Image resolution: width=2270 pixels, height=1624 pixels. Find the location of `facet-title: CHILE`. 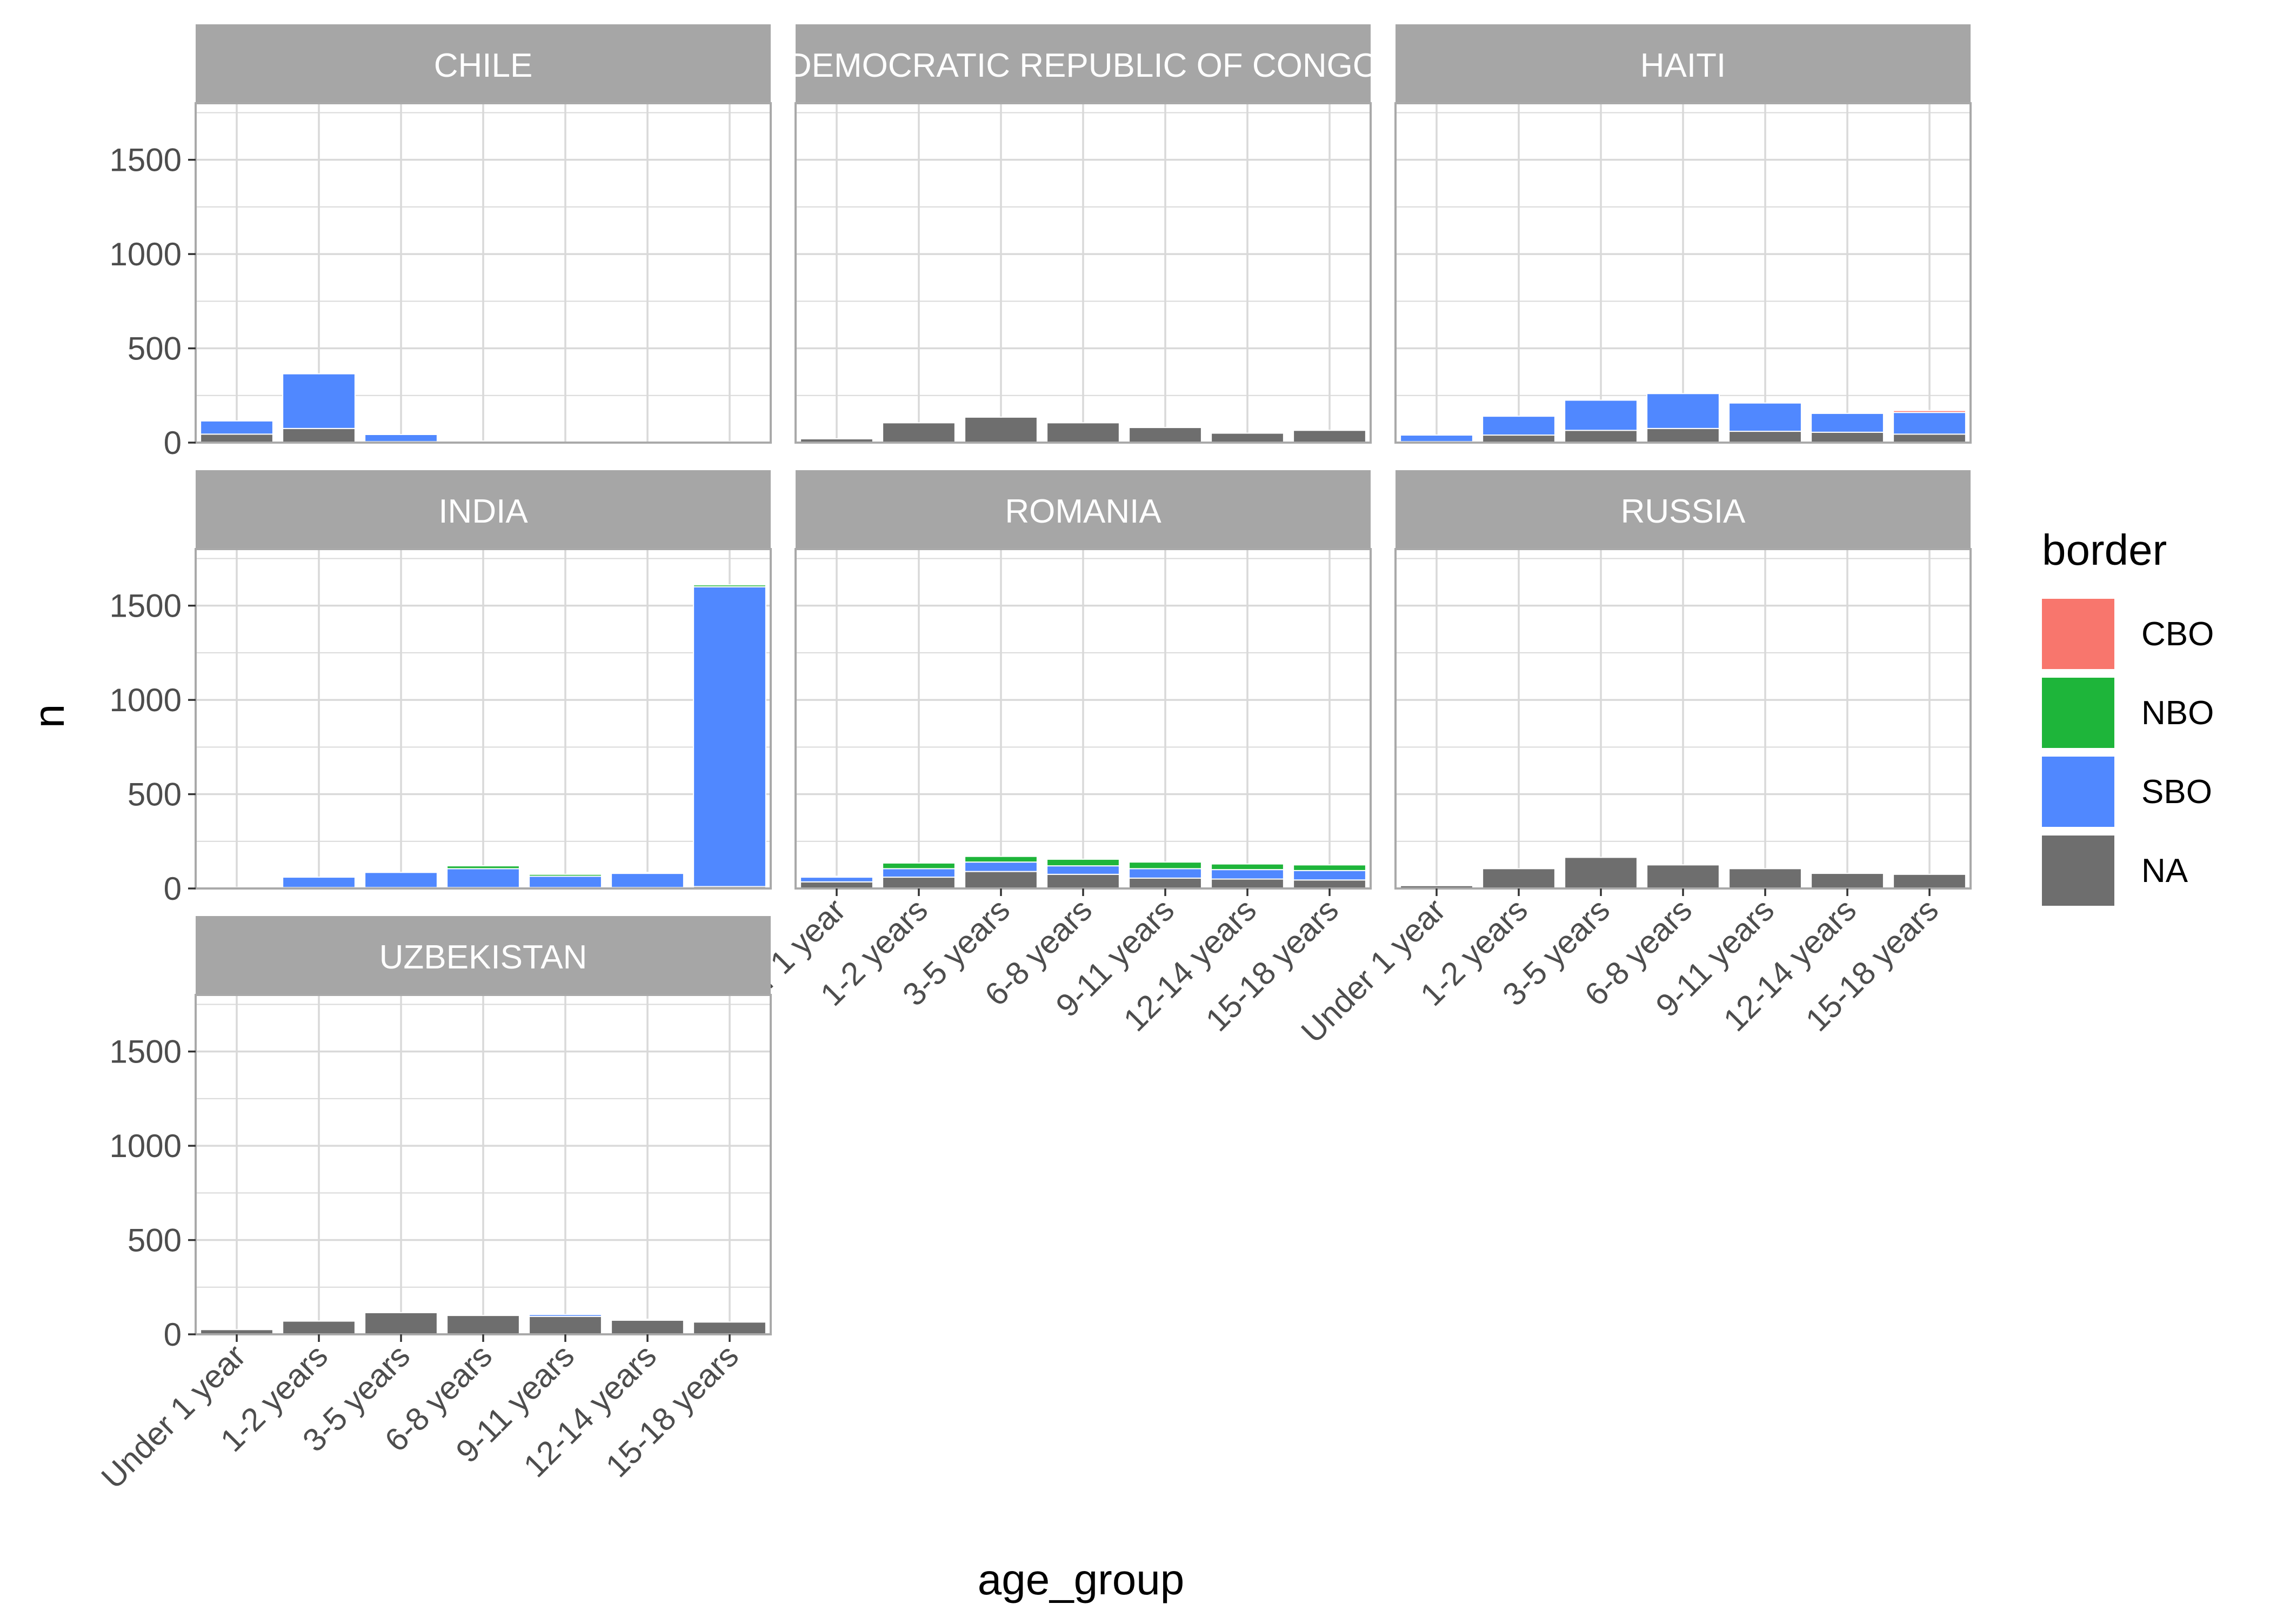

facet-title: CHILE is located at coordinates (483, 65).